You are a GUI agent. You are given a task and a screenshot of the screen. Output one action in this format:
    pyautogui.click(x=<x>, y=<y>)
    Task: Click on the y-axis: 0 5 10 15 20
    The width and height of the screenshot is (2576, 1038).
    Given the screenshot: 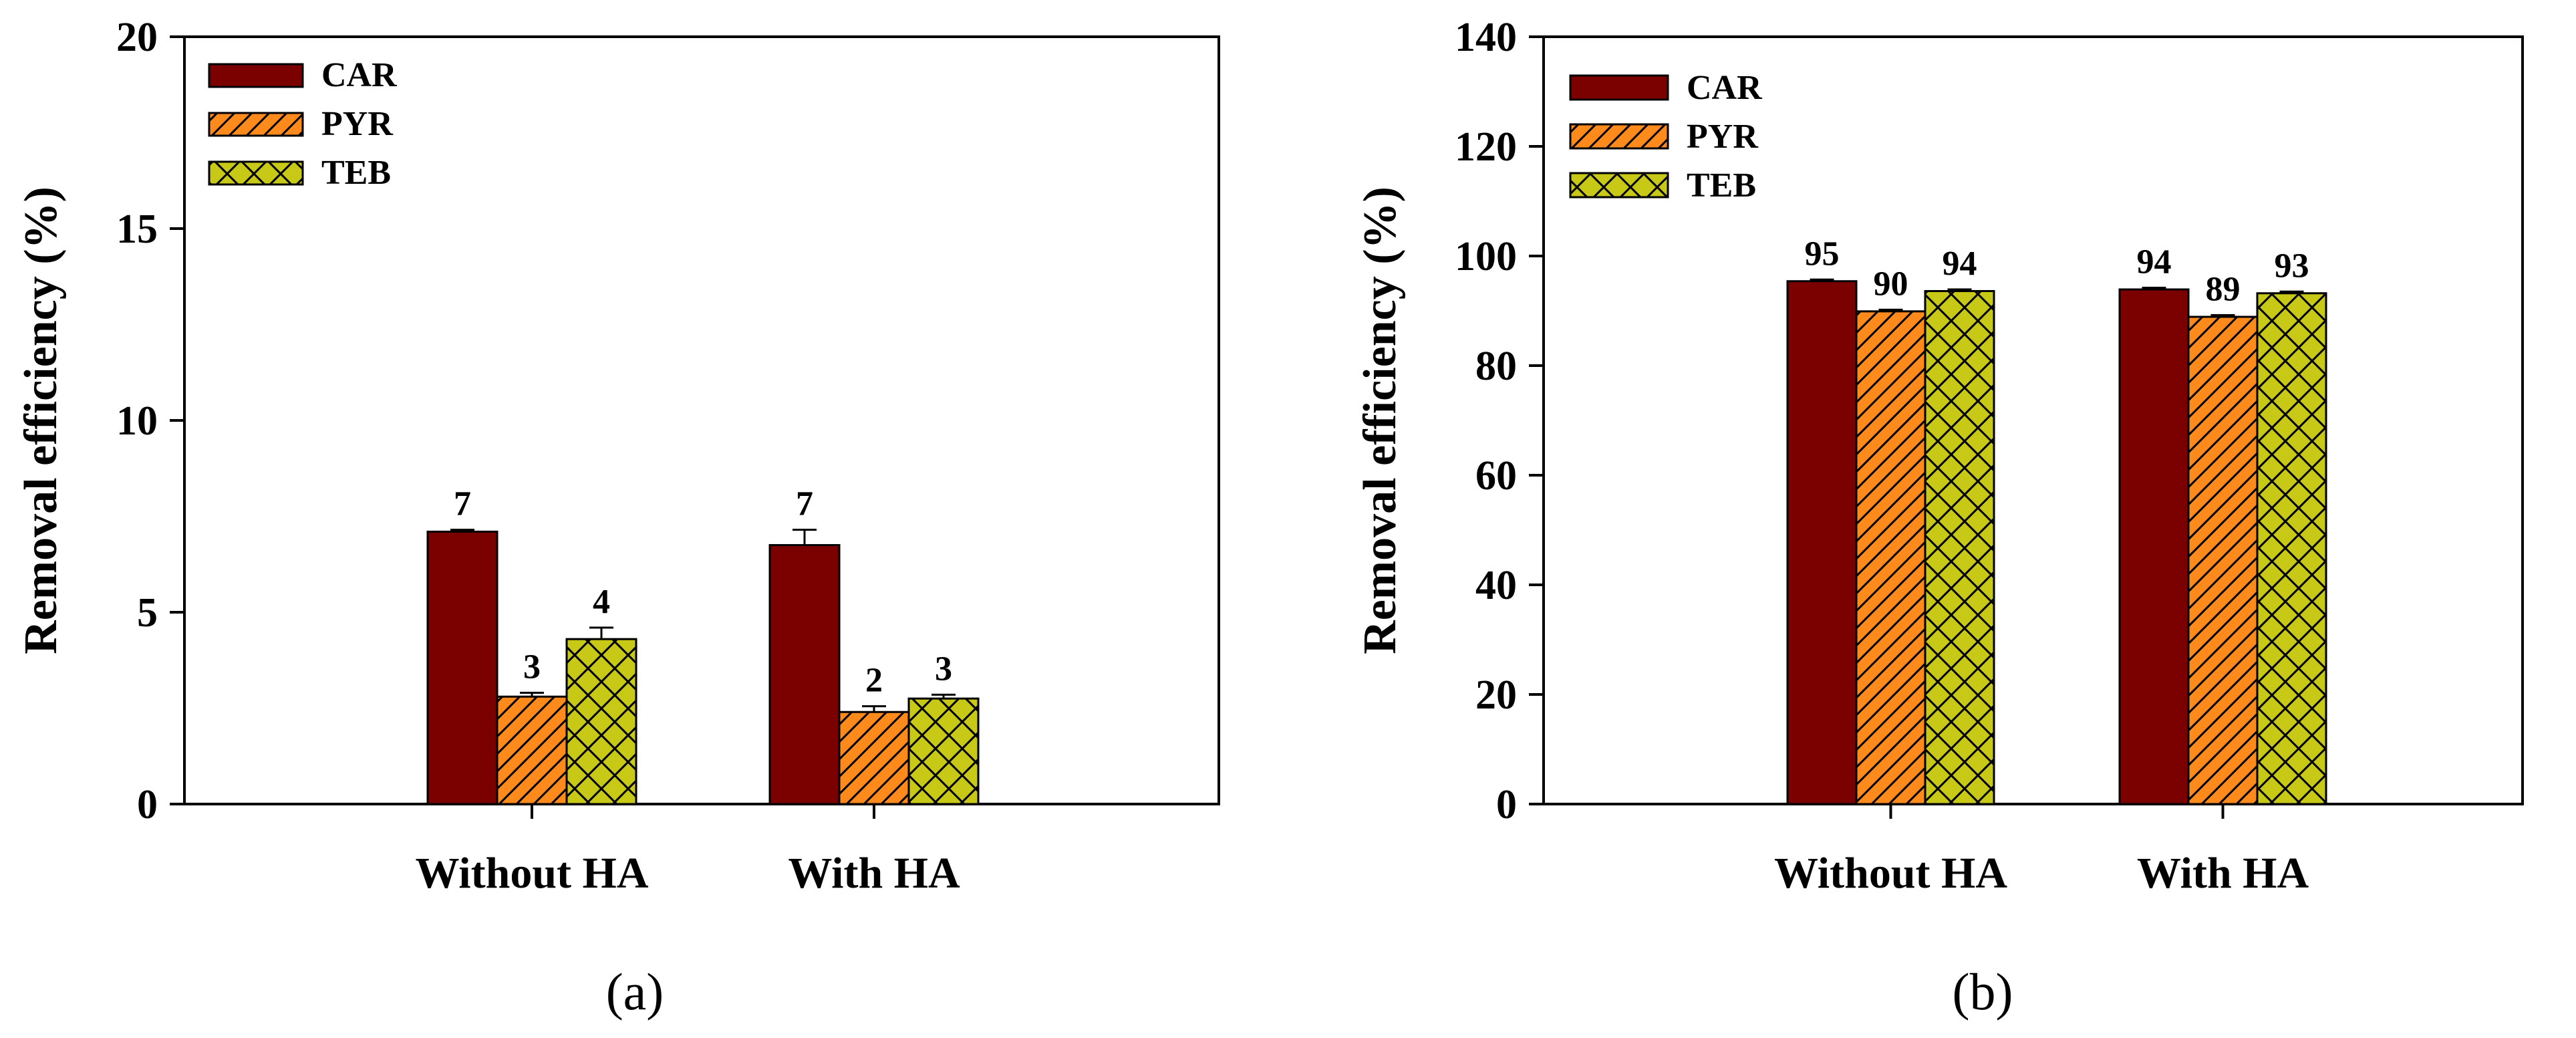 What is the action you would take?
    pyautogui.click(x=150, y=421)
    